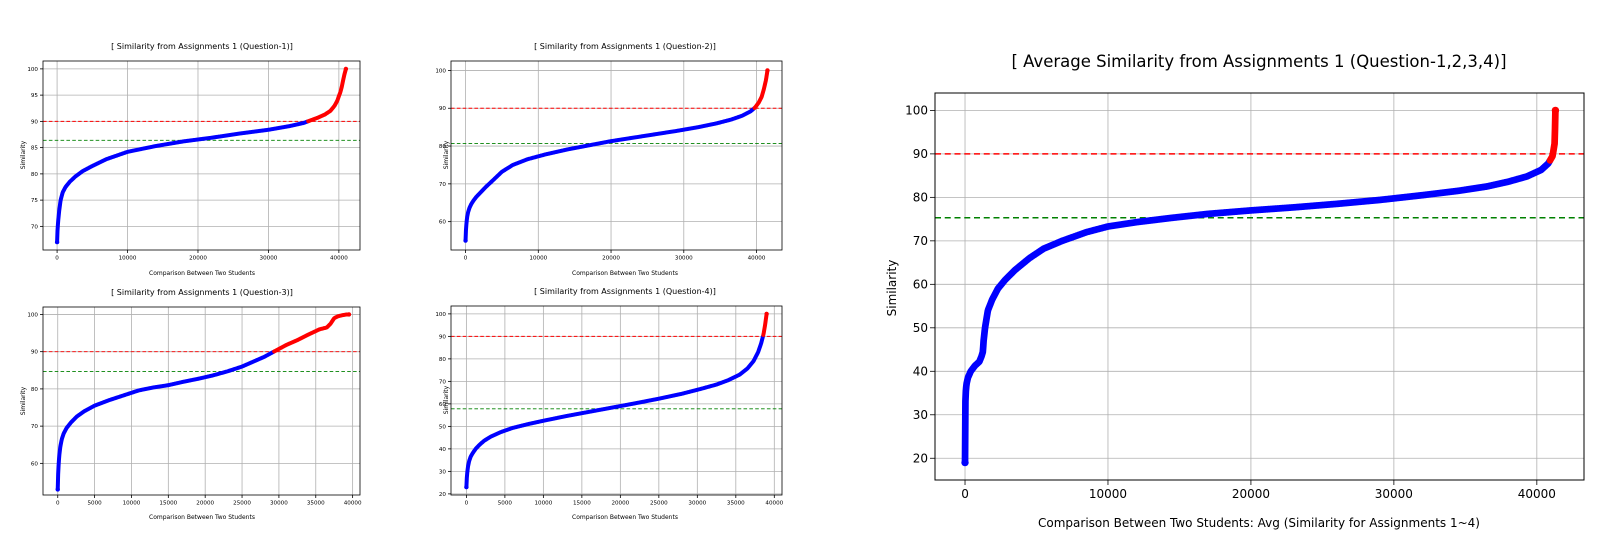  Describe the element at coordinates (625, 273) in the screenshot. I see `x-axis-label-q2: Comparison Between Two Students` at that location.